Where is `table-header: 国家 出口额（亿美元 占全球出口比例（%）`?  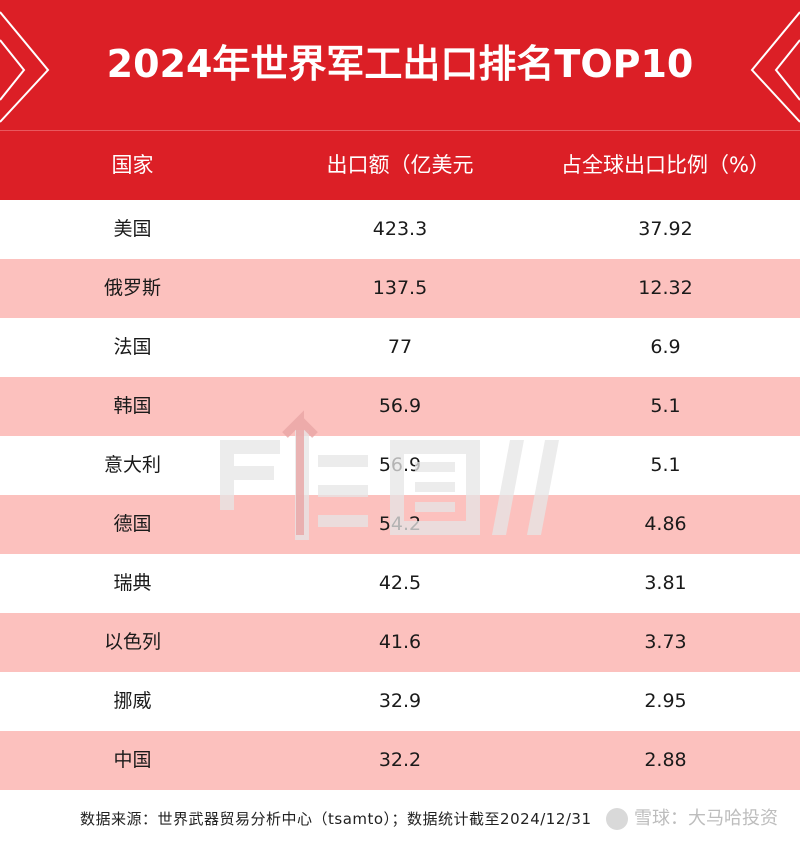 table-header: 国家 出口额（亿美元 占全球出口比例（%） is located at coordinates (400, 165).